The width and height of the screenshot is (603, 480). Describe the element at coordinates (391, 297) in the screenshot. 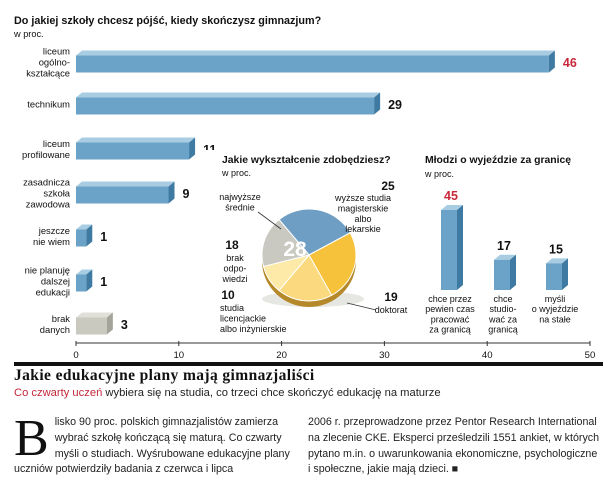

I see `pie-value-label: 19` at that location.